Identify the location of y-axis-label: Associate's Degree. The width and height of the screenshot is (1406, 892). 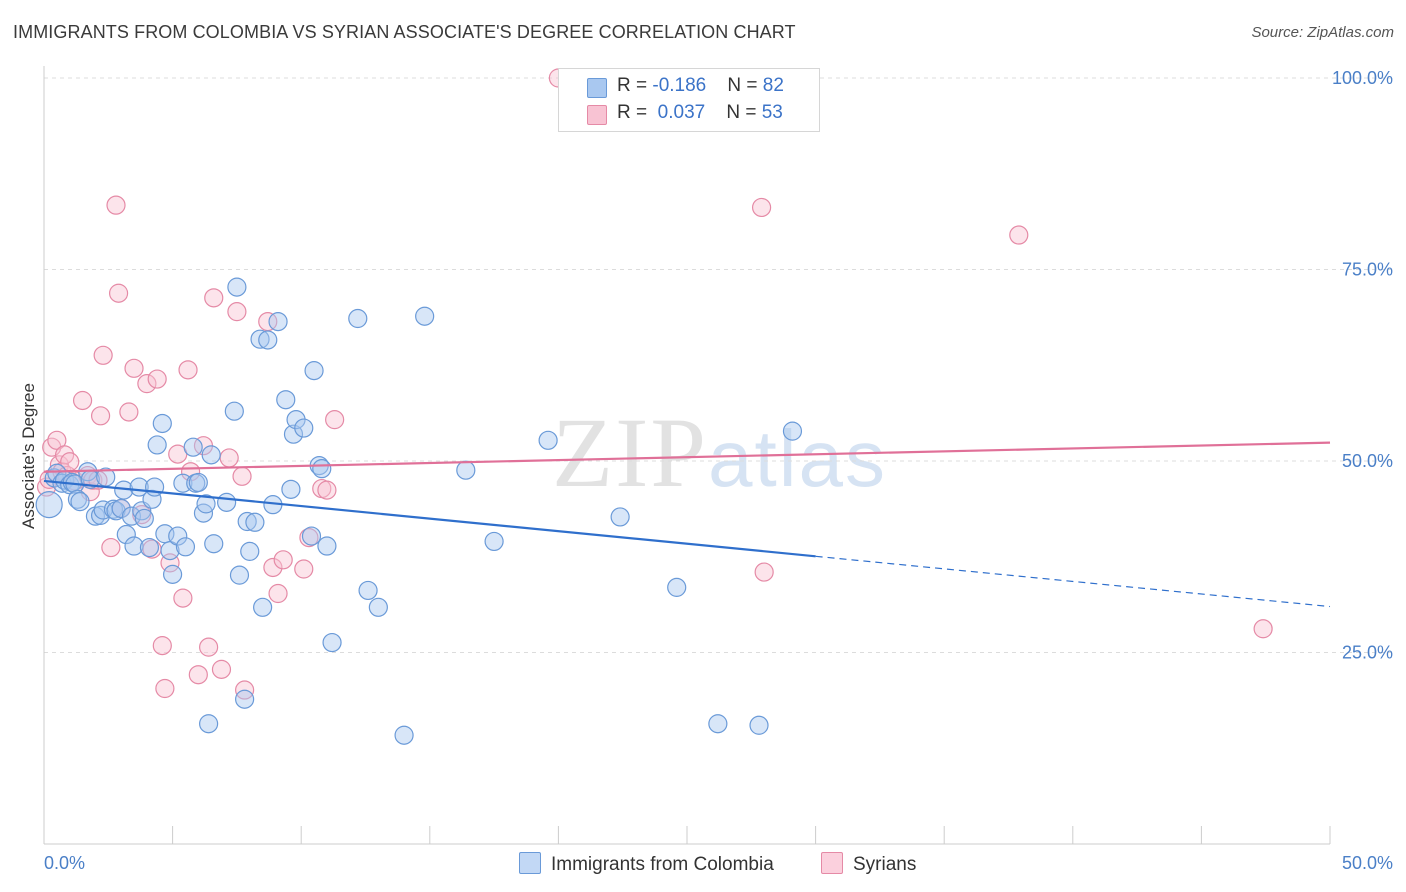
(28, 456).